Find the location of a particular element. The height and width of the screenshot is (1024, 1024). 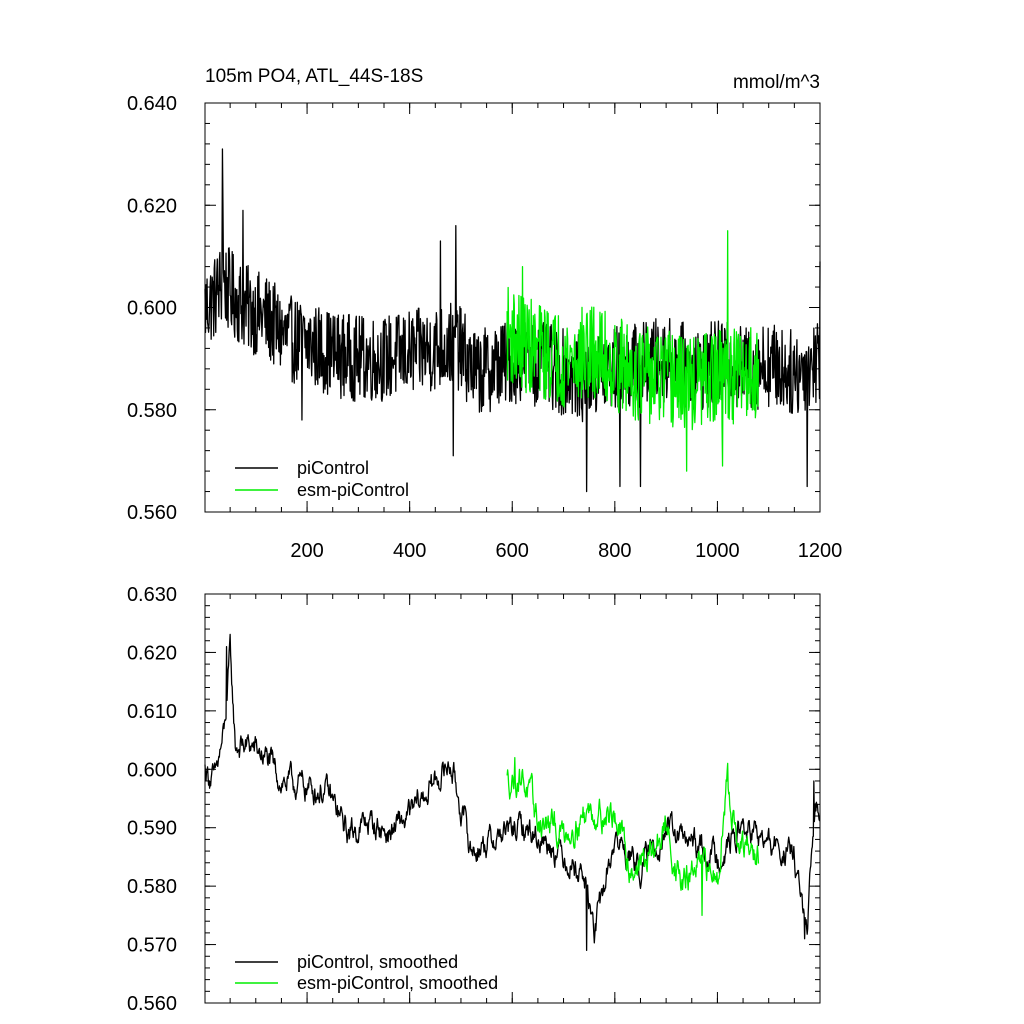

y-tick-label: 0.630 is located at coordinates (152, 595).